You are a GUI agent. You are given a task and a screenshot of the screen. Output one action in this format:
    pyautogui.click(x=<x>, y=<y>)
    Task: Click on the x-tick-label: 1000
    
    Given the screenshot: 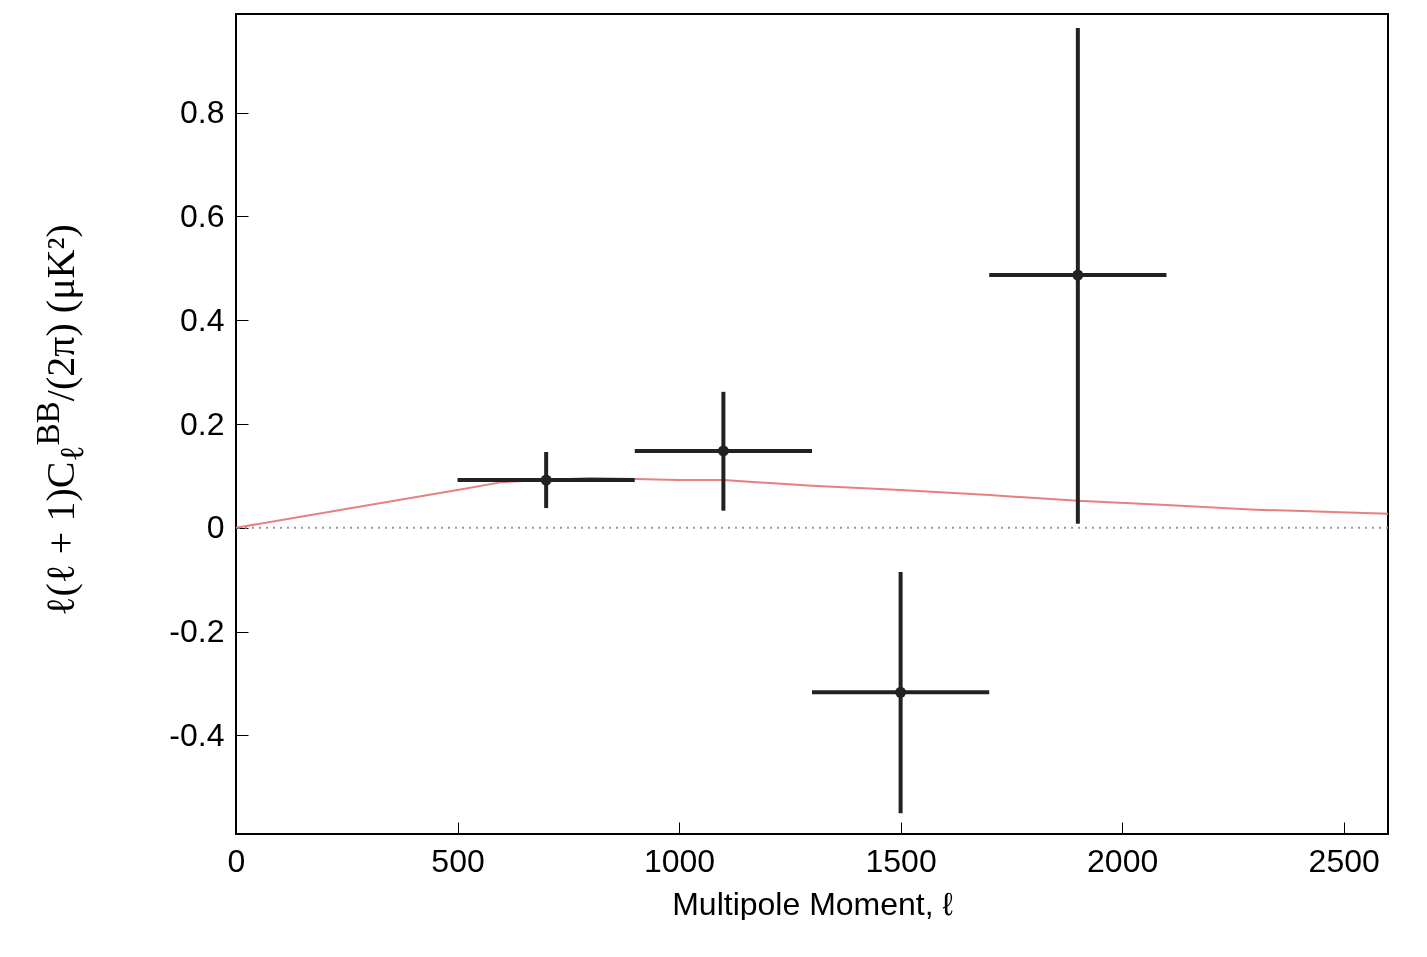 What is the action you would take?
    pyautogui.click(x=679, y=860)
    